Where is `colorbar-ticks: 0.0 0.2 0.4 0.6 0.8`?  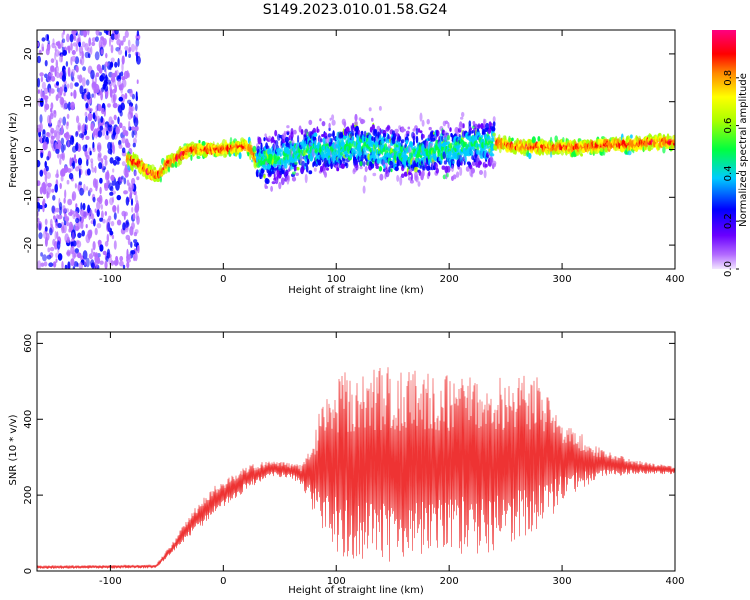
colorbar-ticks: 0.0 0.2 0.4 0.6 0.8 is located at coordinates (731, 173).